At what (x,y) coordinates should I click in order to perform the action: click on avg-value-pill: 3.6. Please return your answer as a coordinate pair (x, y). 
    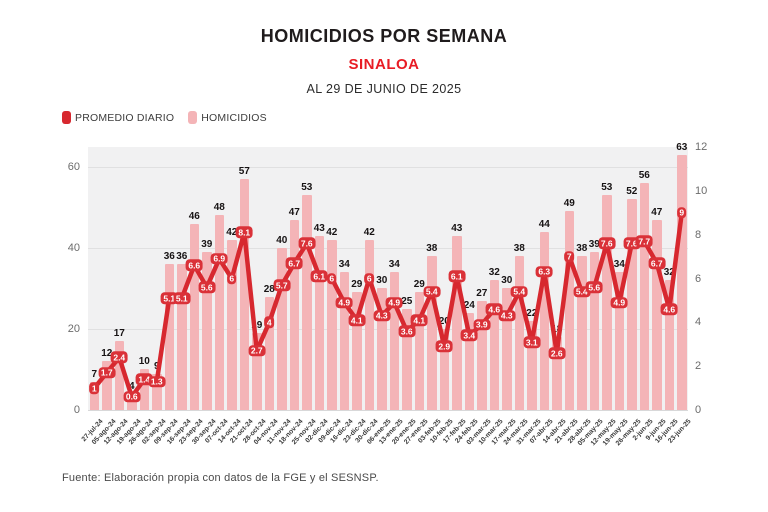
    Looking at the image, I should click on (407, 331).